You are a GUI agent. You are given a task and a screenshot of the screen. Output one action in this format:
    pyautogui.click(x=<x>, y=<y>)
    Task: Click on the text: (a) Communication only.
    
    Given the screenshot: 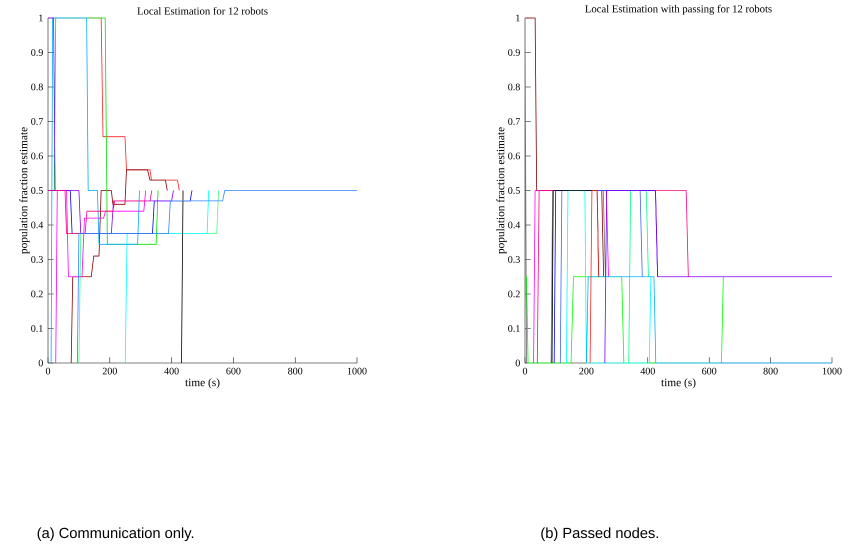 What is the action you would take?
    pyautogui.click(x=116, y=534)
    